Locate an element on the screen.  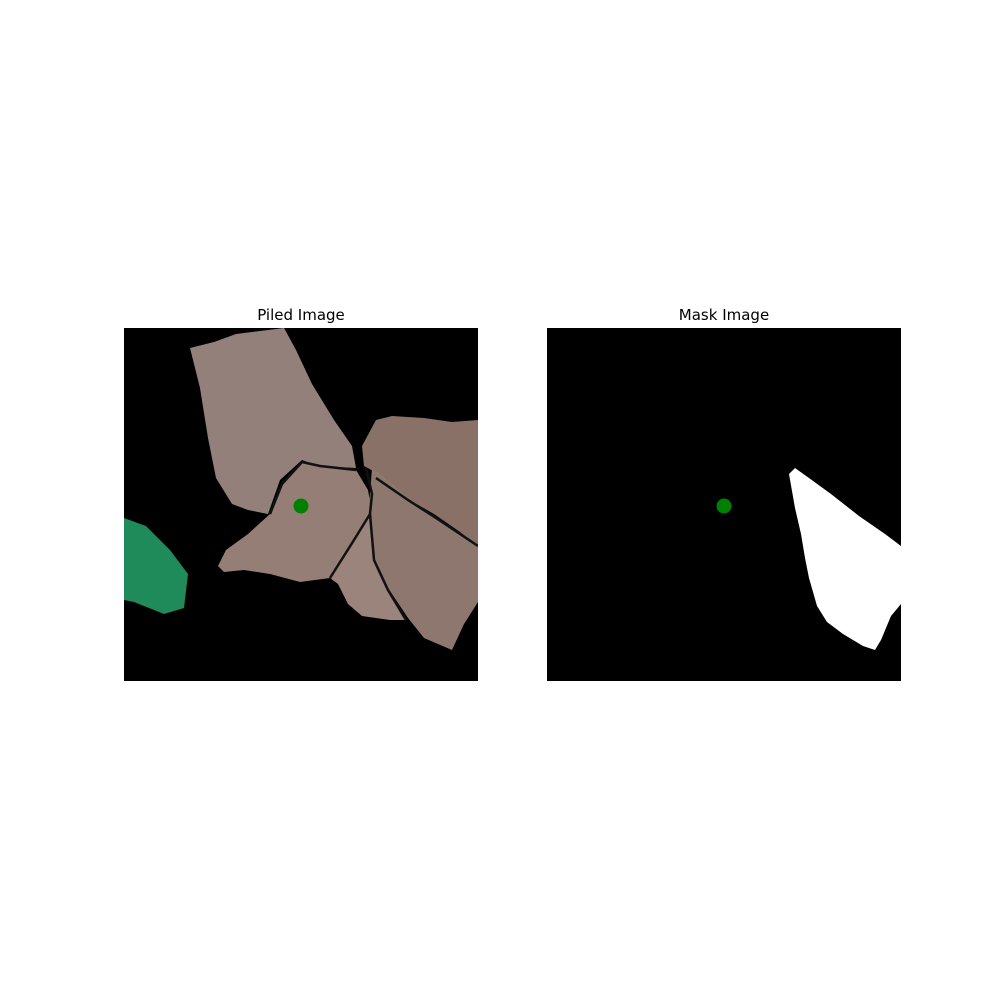
mask-image-panel is located at coordinates (724, 504).